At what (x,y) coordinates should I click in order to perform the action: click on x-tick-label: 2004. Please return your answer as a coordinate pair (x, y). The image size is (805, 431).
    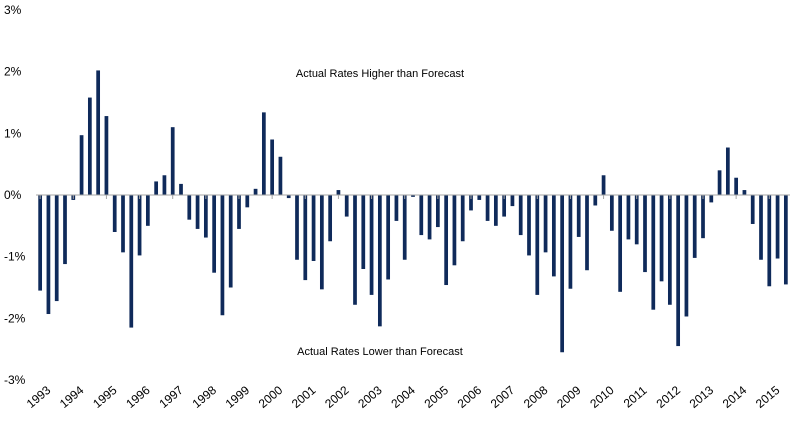
    Looking at the image, I should click on (403, 397).